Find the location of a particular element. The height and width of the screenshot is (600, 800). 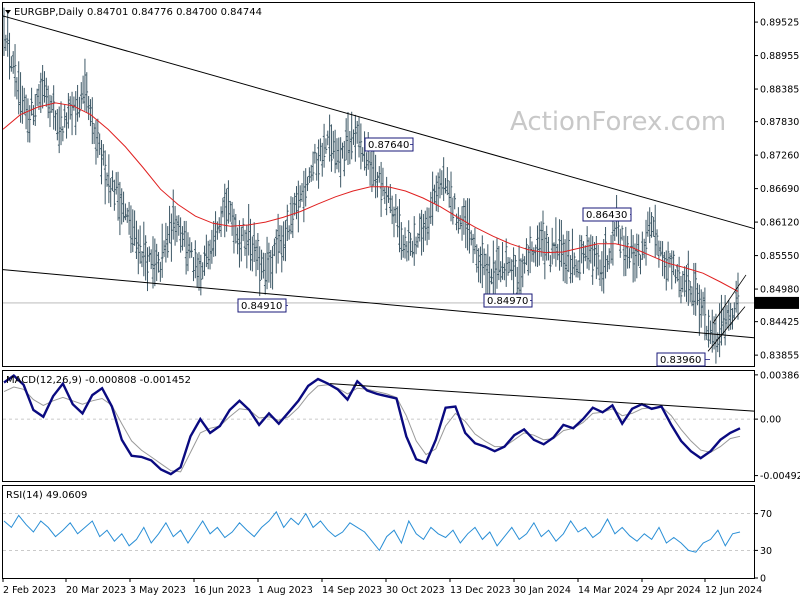

lower-trendline is located at coordinates (378, 304).